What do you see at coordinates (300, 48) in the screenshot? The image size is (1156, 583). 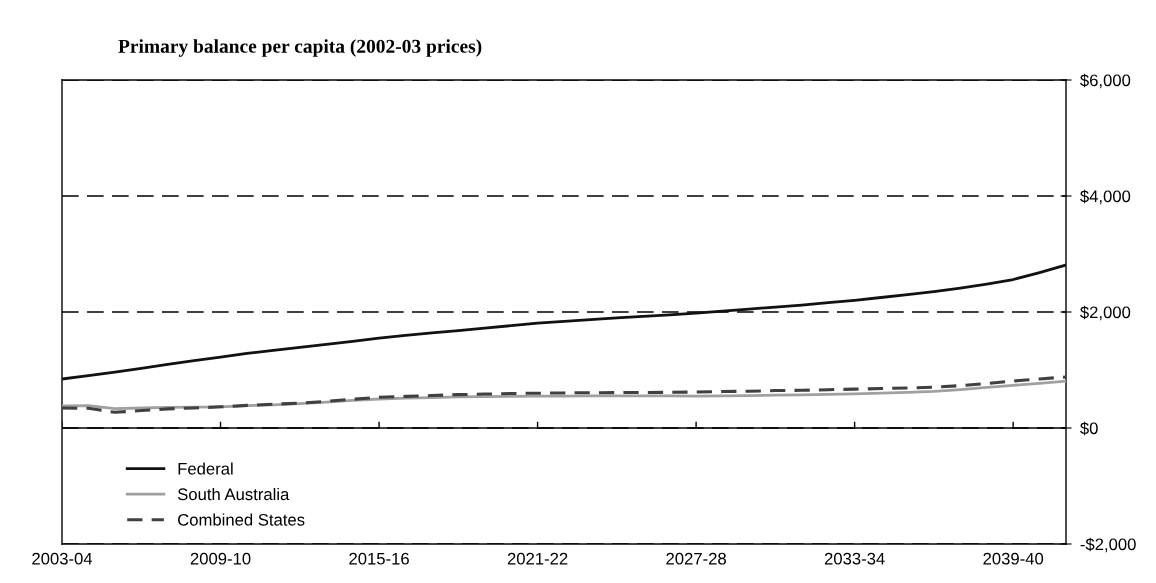 I see `chart-title: Primary balance per capita (2002-03 prices)` at bounding box center [300, 48].